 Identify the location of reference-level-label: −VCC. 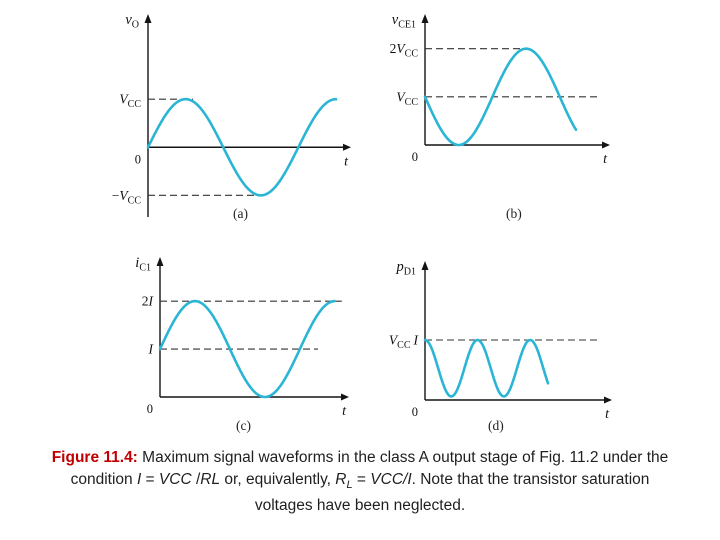
(127, 197).